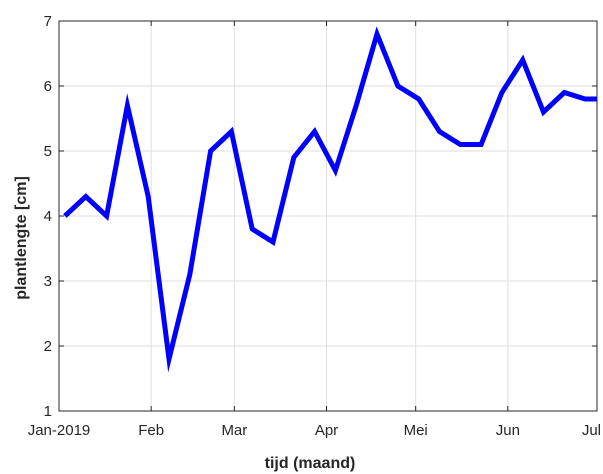 The width and height of the screenshot is (603, 474). Describe the element at coordinates (151, 430) in the screenshot. I see `x-tick-label: Feb` at that location.